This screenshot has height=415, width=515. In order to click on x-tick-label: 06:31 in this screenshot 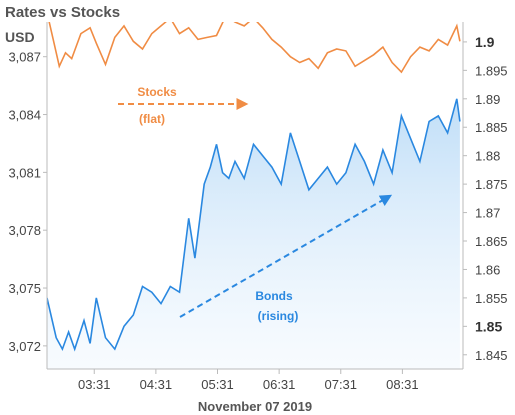, I will do `click(279, 384)`.